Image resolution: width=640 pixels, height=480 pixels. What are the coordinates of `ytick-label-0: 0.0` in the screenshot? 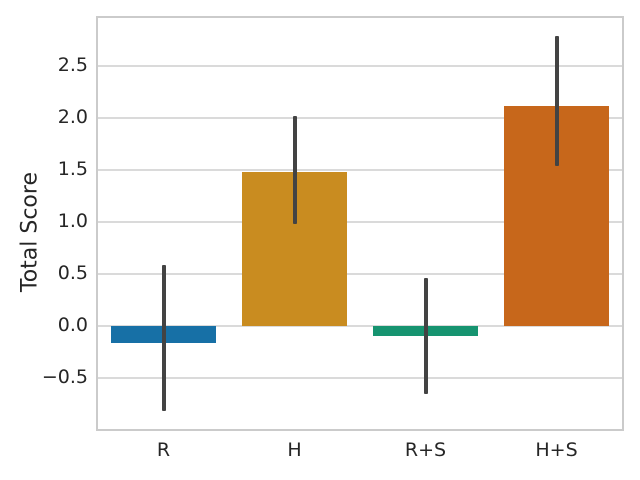 It's located at (72, 324).